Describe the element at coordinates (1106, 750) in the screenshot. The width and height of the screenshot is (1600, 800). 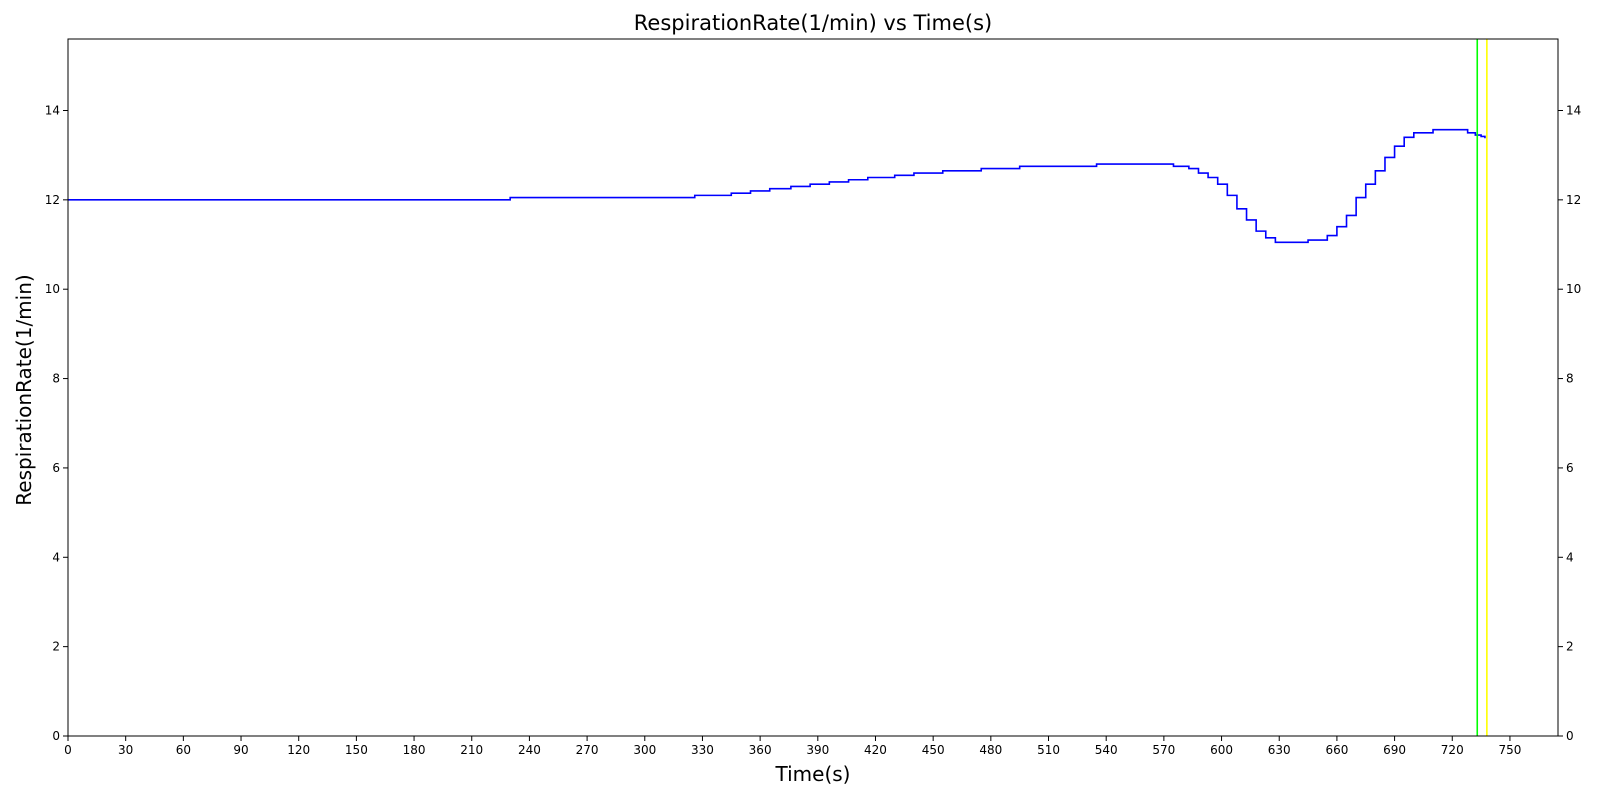
I see `x-tick-label: 540` at that location.